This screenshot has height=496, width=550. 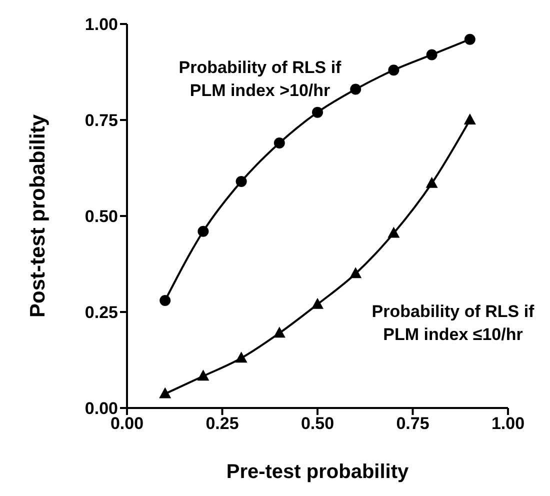 What do you see at coordinates (101, 120) in the screenshot?
I see `y-tick-label: 0.75` at bounding box center [101, 120].